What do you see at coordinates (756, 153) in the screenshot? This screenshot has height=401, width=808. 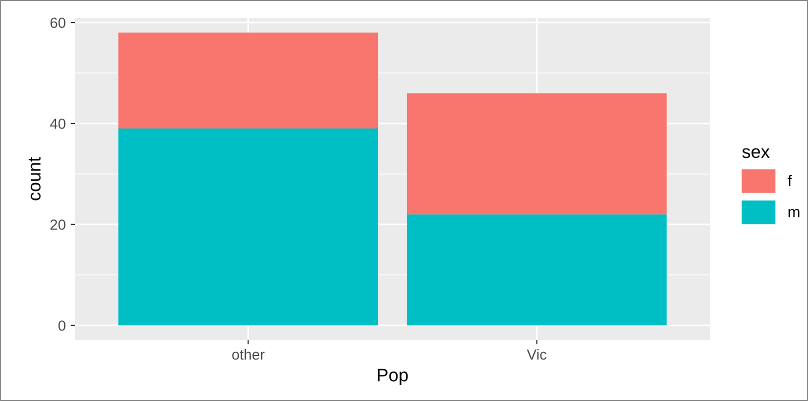 I see `legend-title: sex` at bounding box center [756, 153].